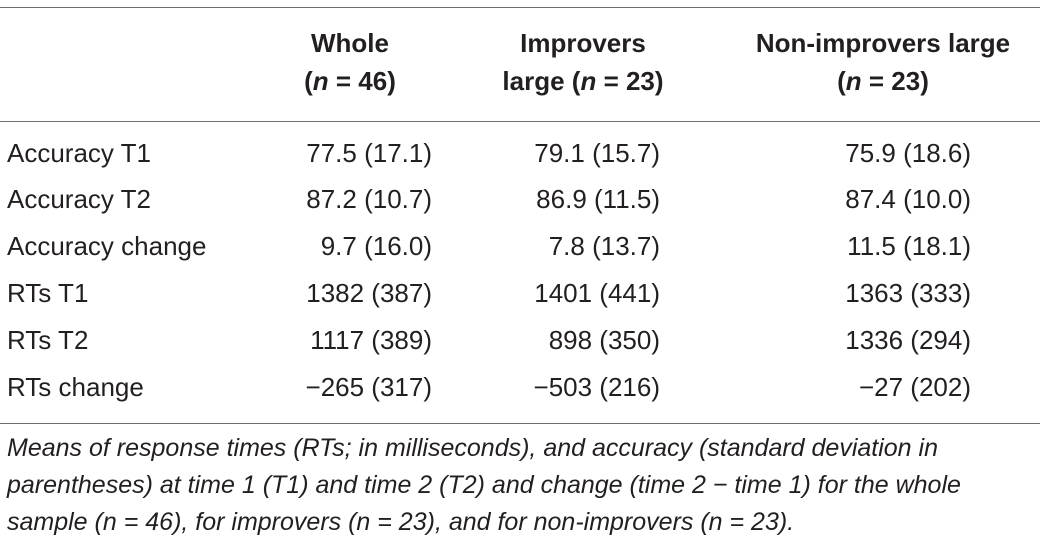 The image size is (1040, 547). Describe the element at coordinates (914, 387) in the screenshot. I see `cell-non-improvers: −27 (202)` at that location.